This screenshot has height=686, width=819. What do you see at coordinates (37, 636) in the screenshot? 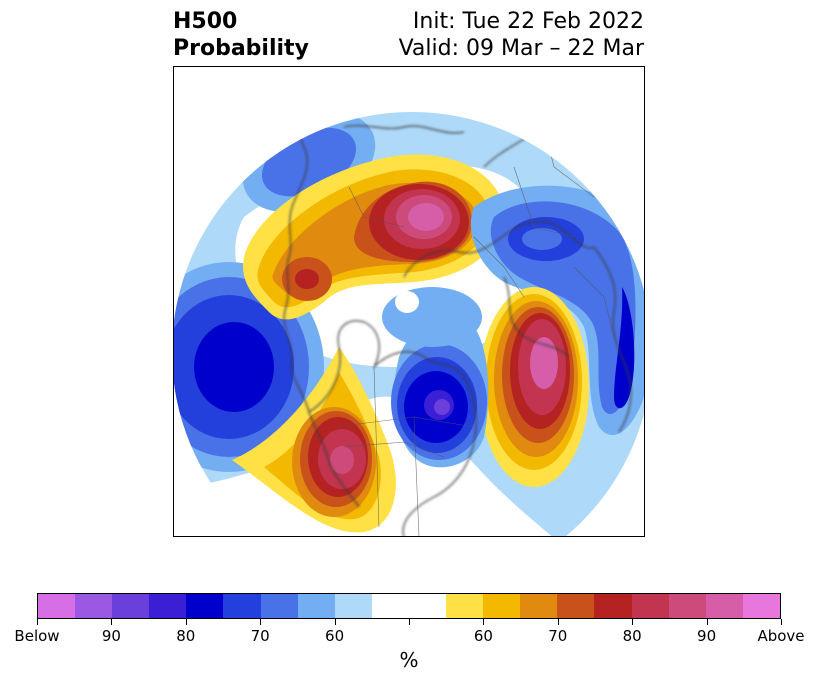
I see `colorbar-tick-label: Below` at bounding box center [37, 636].